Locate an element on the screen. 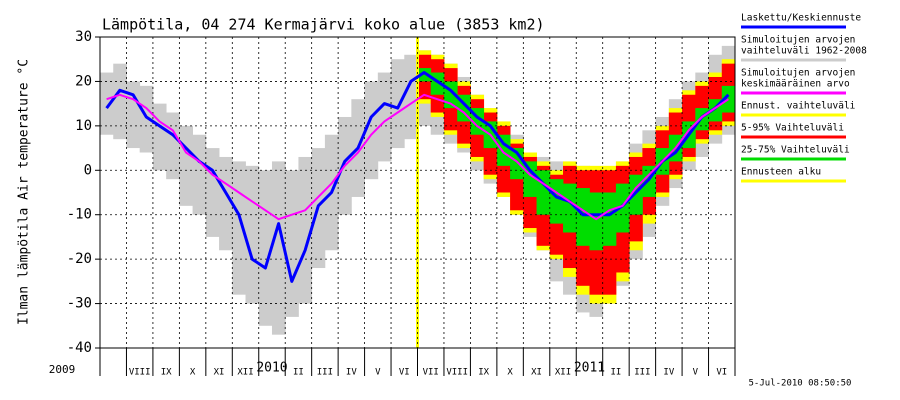 Image resolution: width=900 pixels, height=400 pixels. y-tick-label: -20 is located at coordinates (79, 259).